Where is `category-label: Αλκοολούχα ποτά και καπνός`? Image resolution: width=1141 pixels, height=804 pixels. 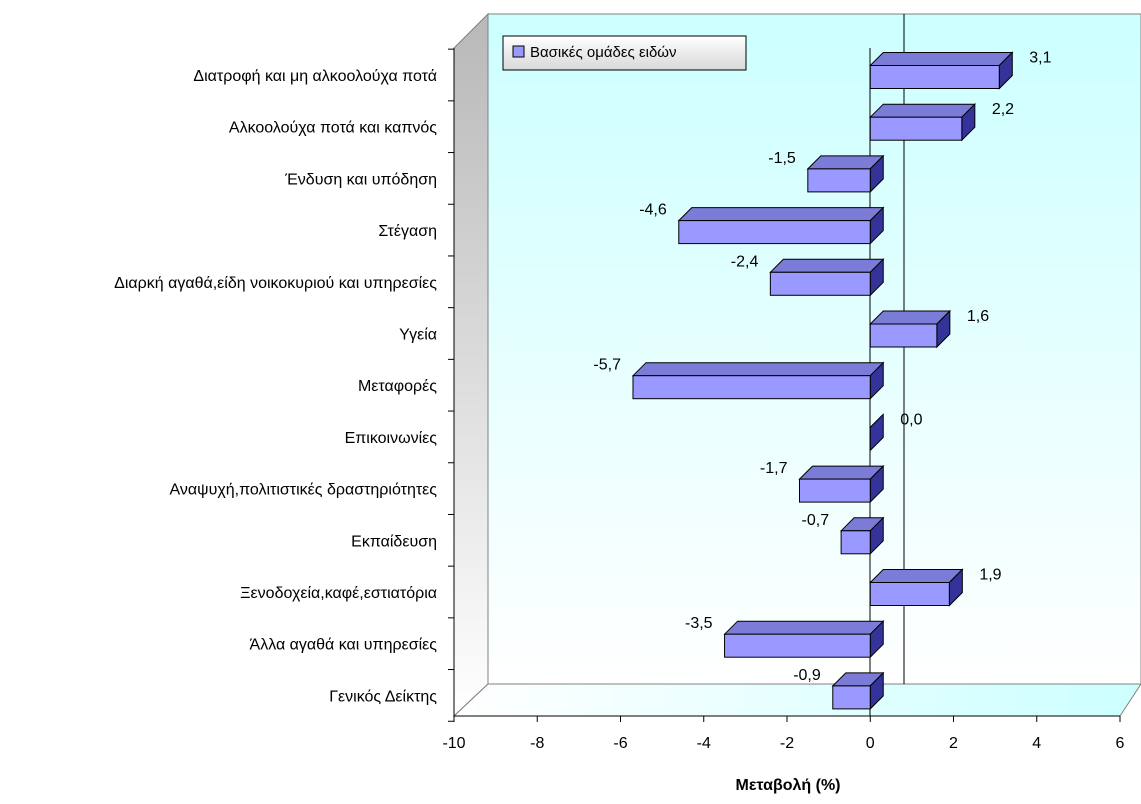 category-label: Αλκοολούχα ποτά και καπνός is located at coordinates (333, 128).